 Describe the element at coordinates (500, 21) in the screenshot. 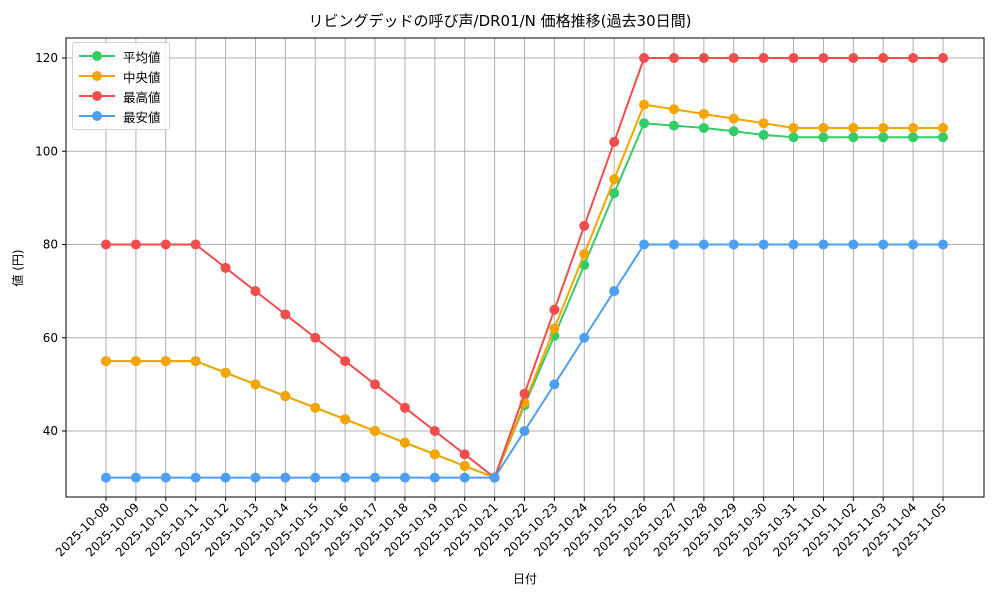

I see `chart-title: リビングデッドの呼び声/DR01/N 価格推移(過去30日間)` at that location.